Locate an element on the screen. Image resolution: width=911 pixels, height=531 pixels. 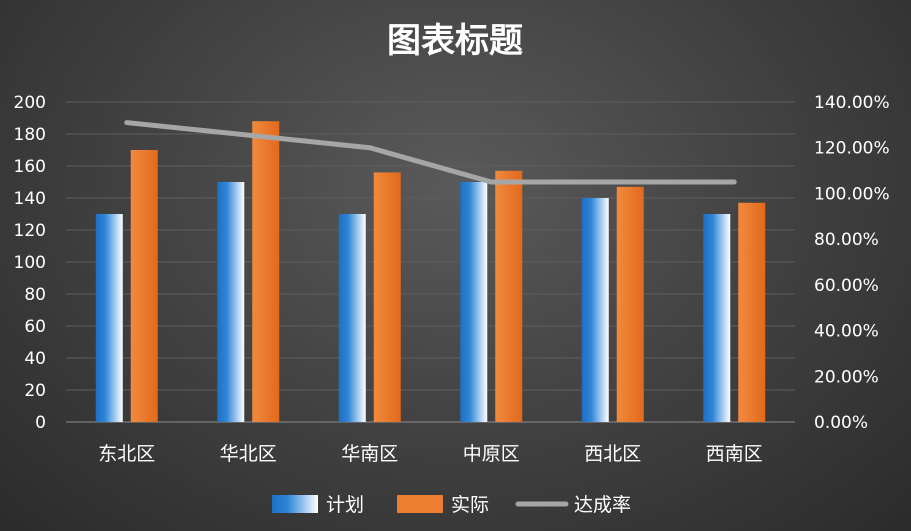
legend-label-actual: 实际 is located at coordinates (470, 505).